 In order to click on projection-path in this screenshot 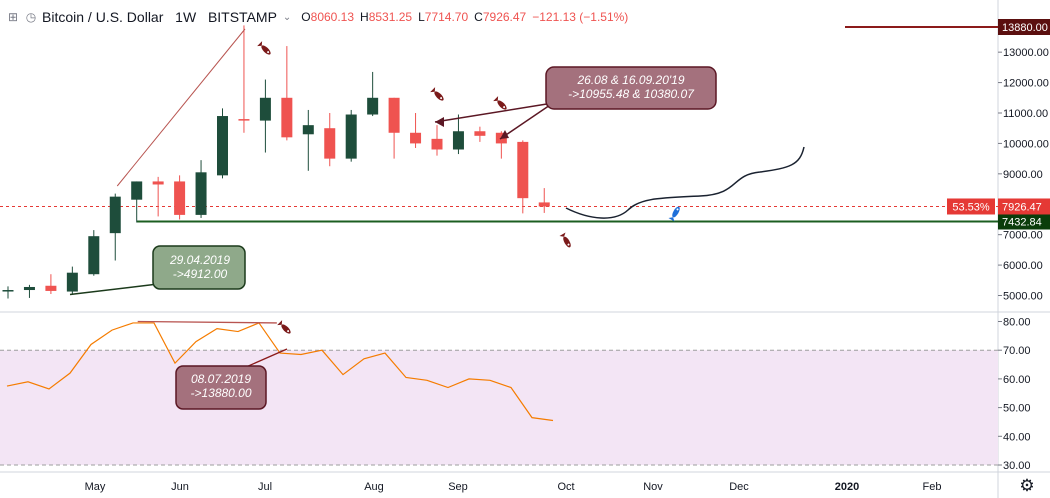, I will do `click(685, 182)`.